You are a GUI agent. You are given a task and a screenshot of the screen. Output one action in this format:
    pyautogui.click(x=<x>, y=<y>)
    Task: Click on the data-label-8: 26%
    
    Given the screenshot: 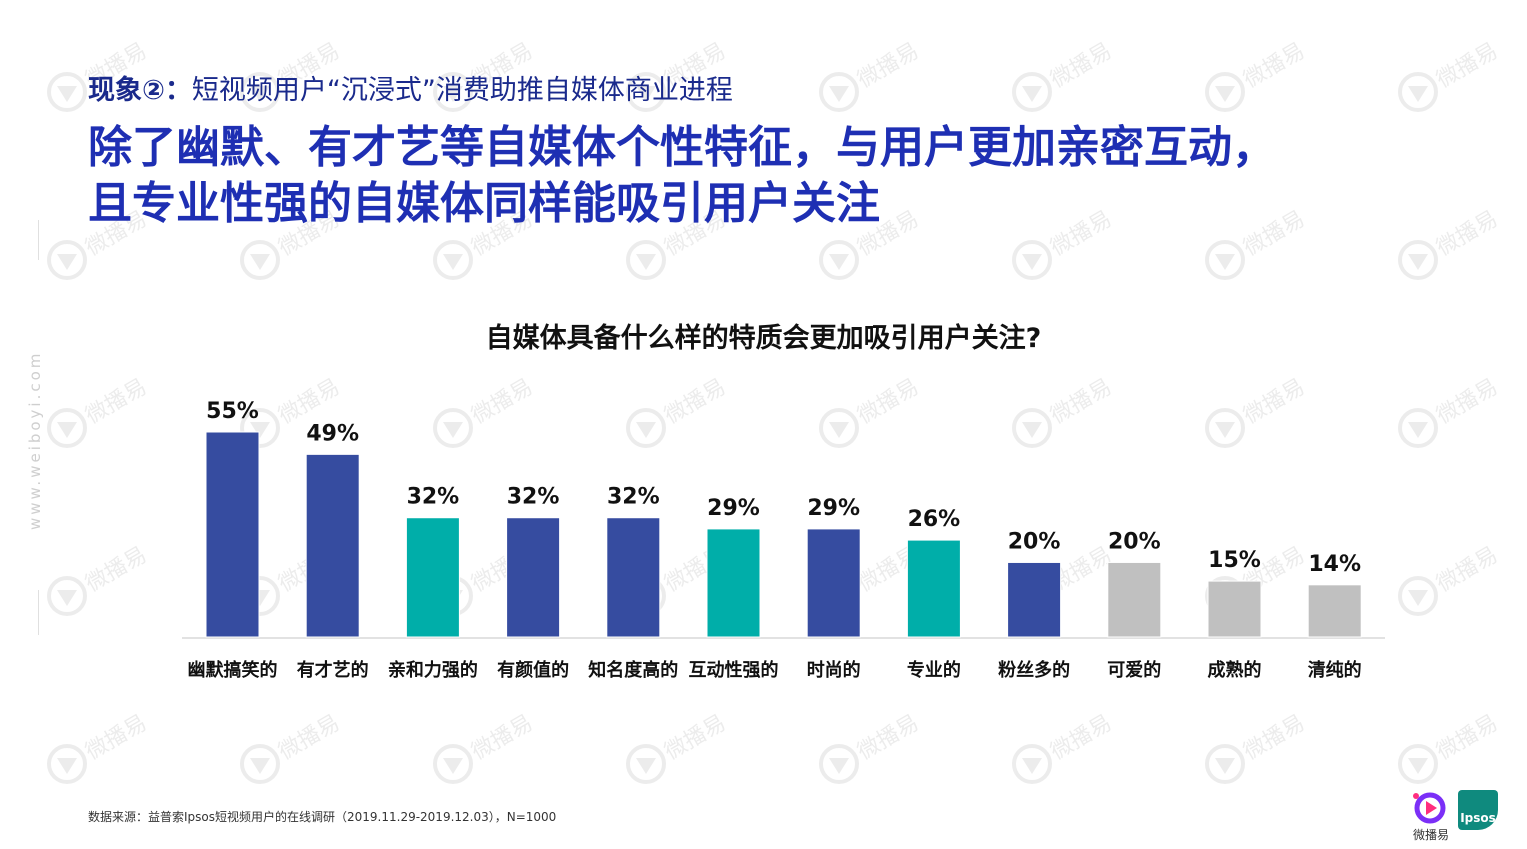 What is the action you would take?
    pyautogui.click(x=934, y=519)
    